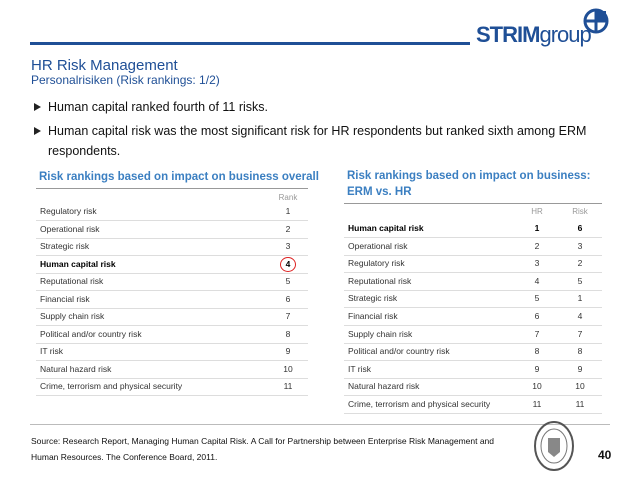  I want to click on subtitle: Personalrisiken (Risk rankings: 1/2), so click(125, 80).